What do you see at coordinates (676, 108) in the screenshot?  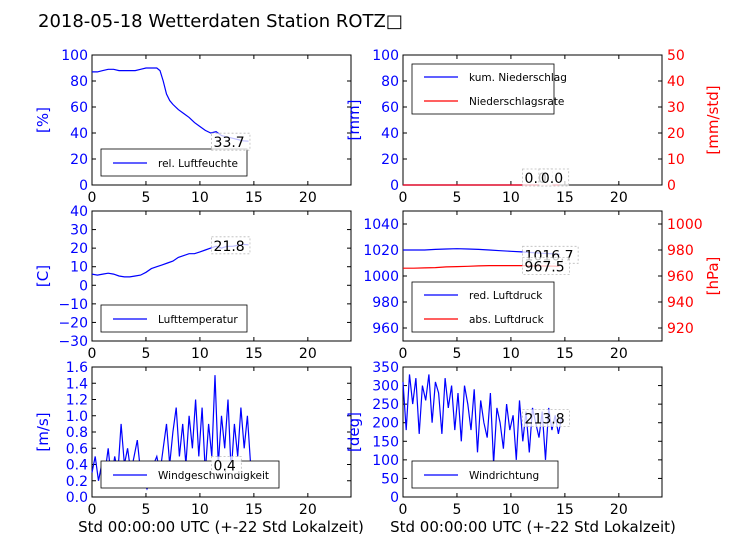 I see `y-tick-label-right: 30` at bounding box center [676, 108].